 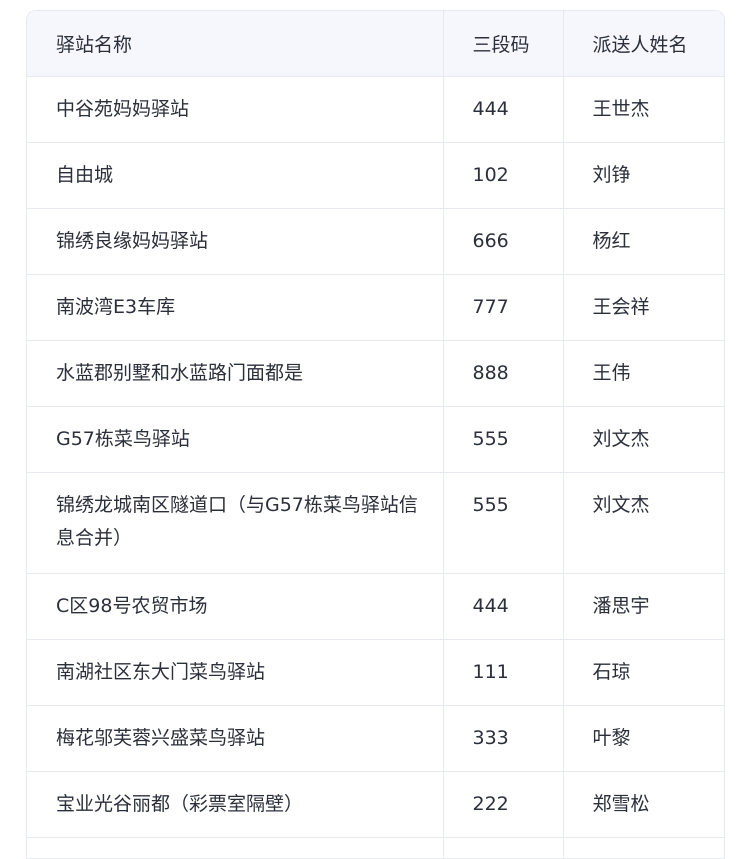 I want to click on table-row: 中谷苑妈妈驿站 444 王世杰, so click(x=375, y=109).